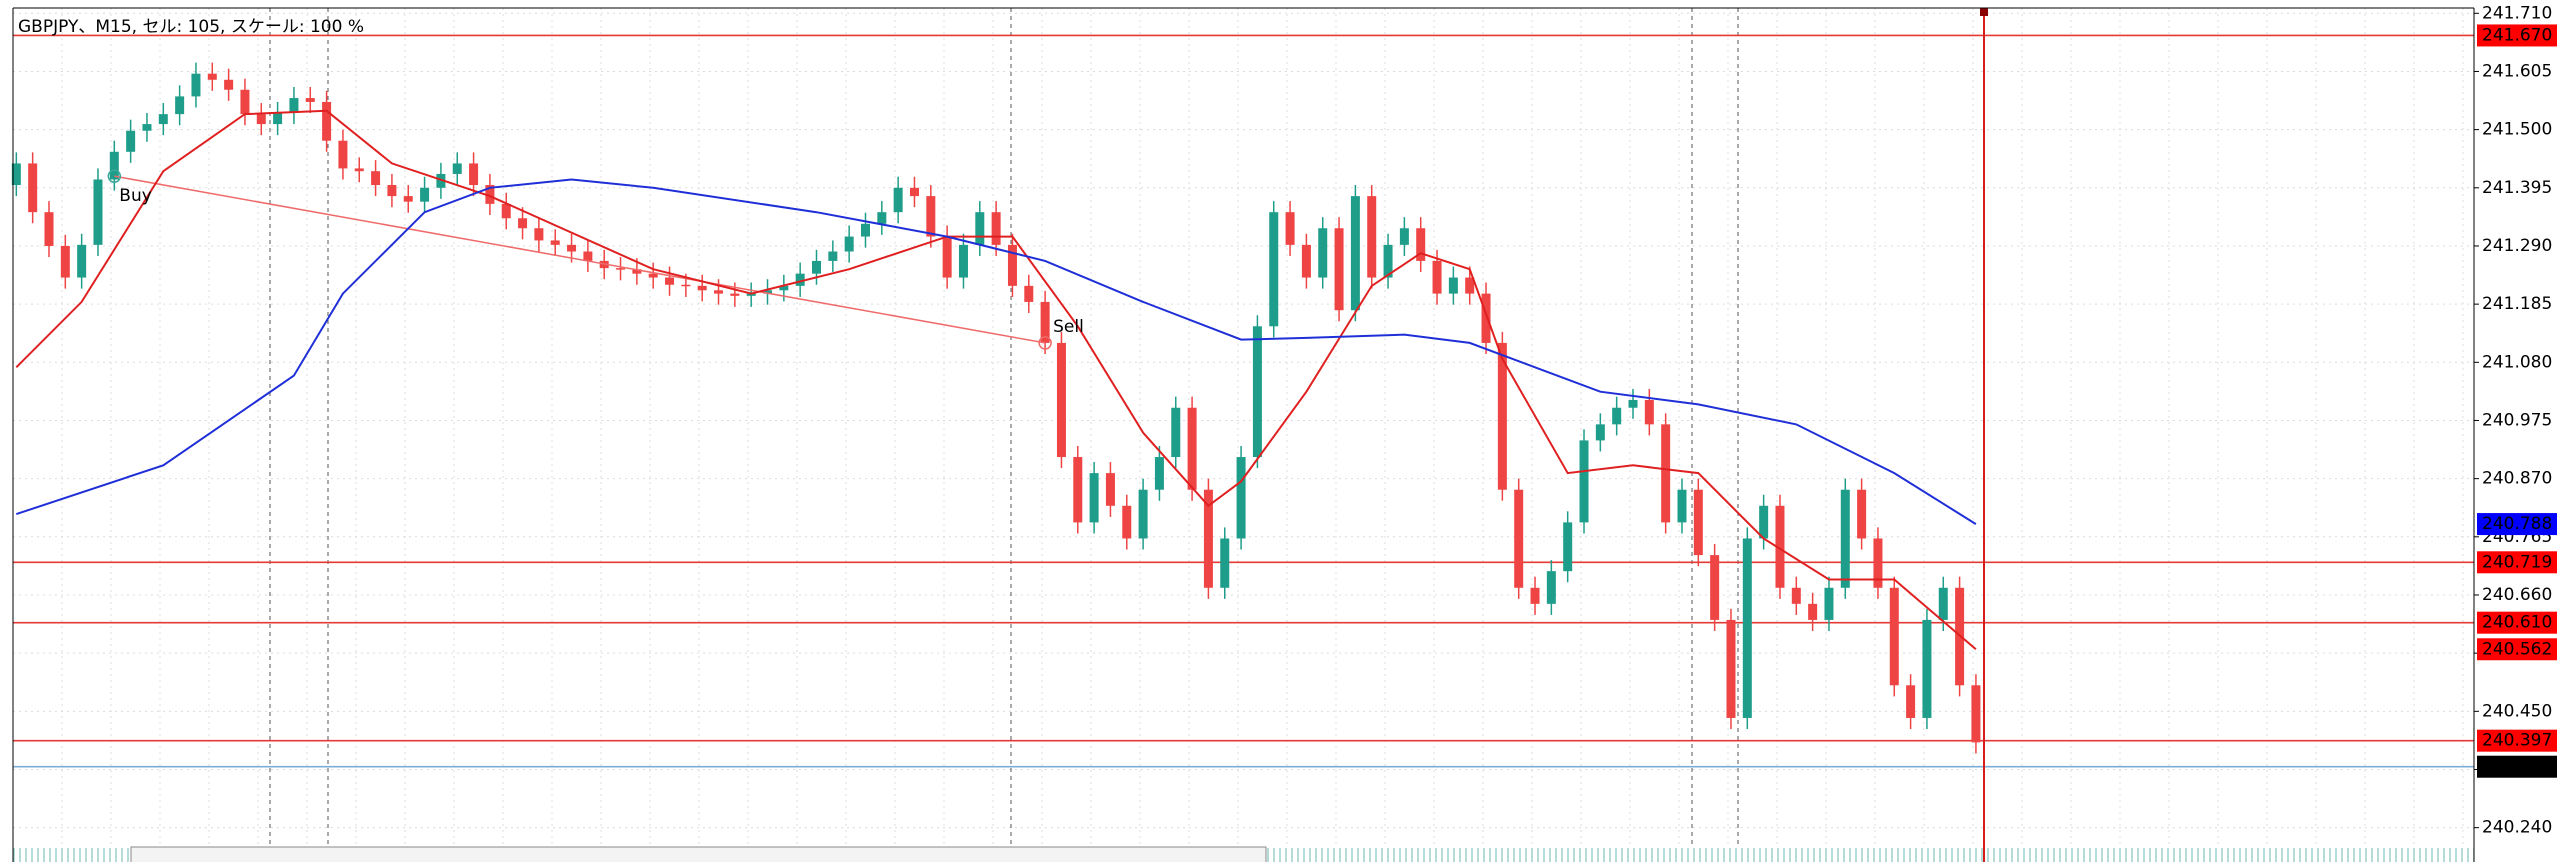 The width and height of the screenshot is (2560, 862). I want to click on level-price-label: 240.397, so click(2517, 741).